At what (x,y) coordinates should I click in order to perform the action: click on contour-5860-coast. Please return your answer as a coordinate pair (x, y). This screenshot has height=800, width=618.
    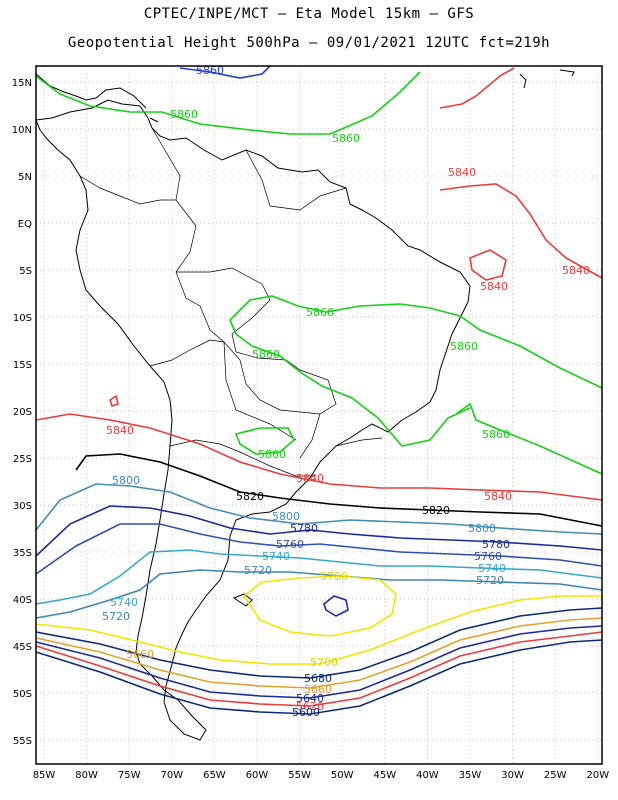
    Looking at the image, I should click on (529, 438).